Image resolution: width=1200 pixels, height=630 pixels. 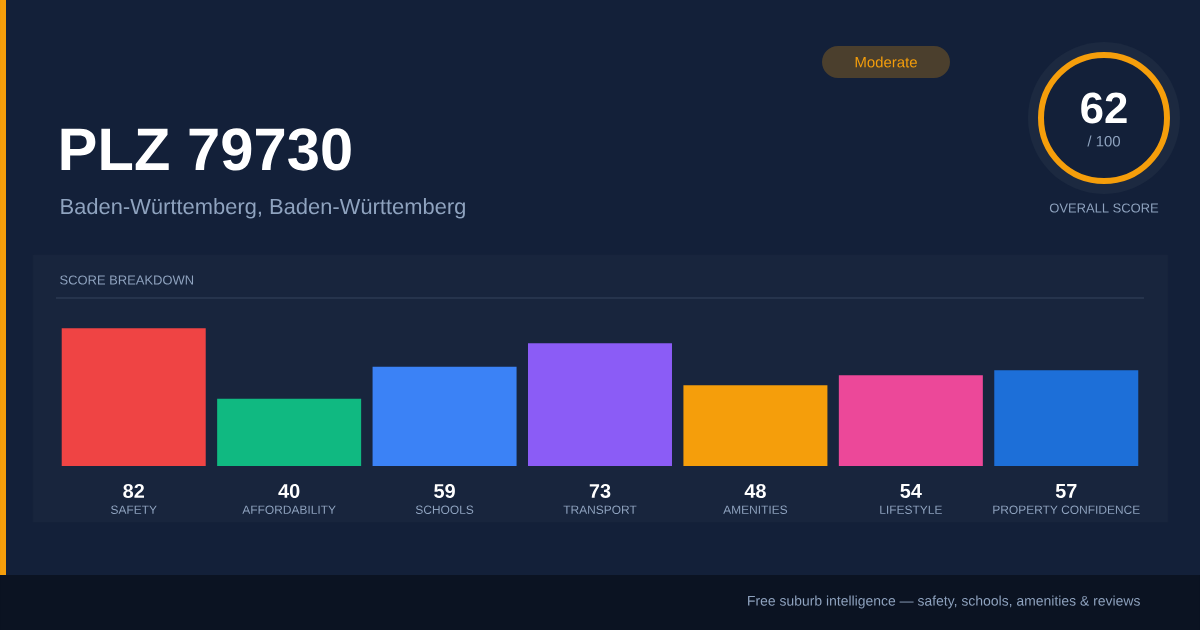 I want to click on chart-title: PLZ 79730, so click(x=206, y=149).